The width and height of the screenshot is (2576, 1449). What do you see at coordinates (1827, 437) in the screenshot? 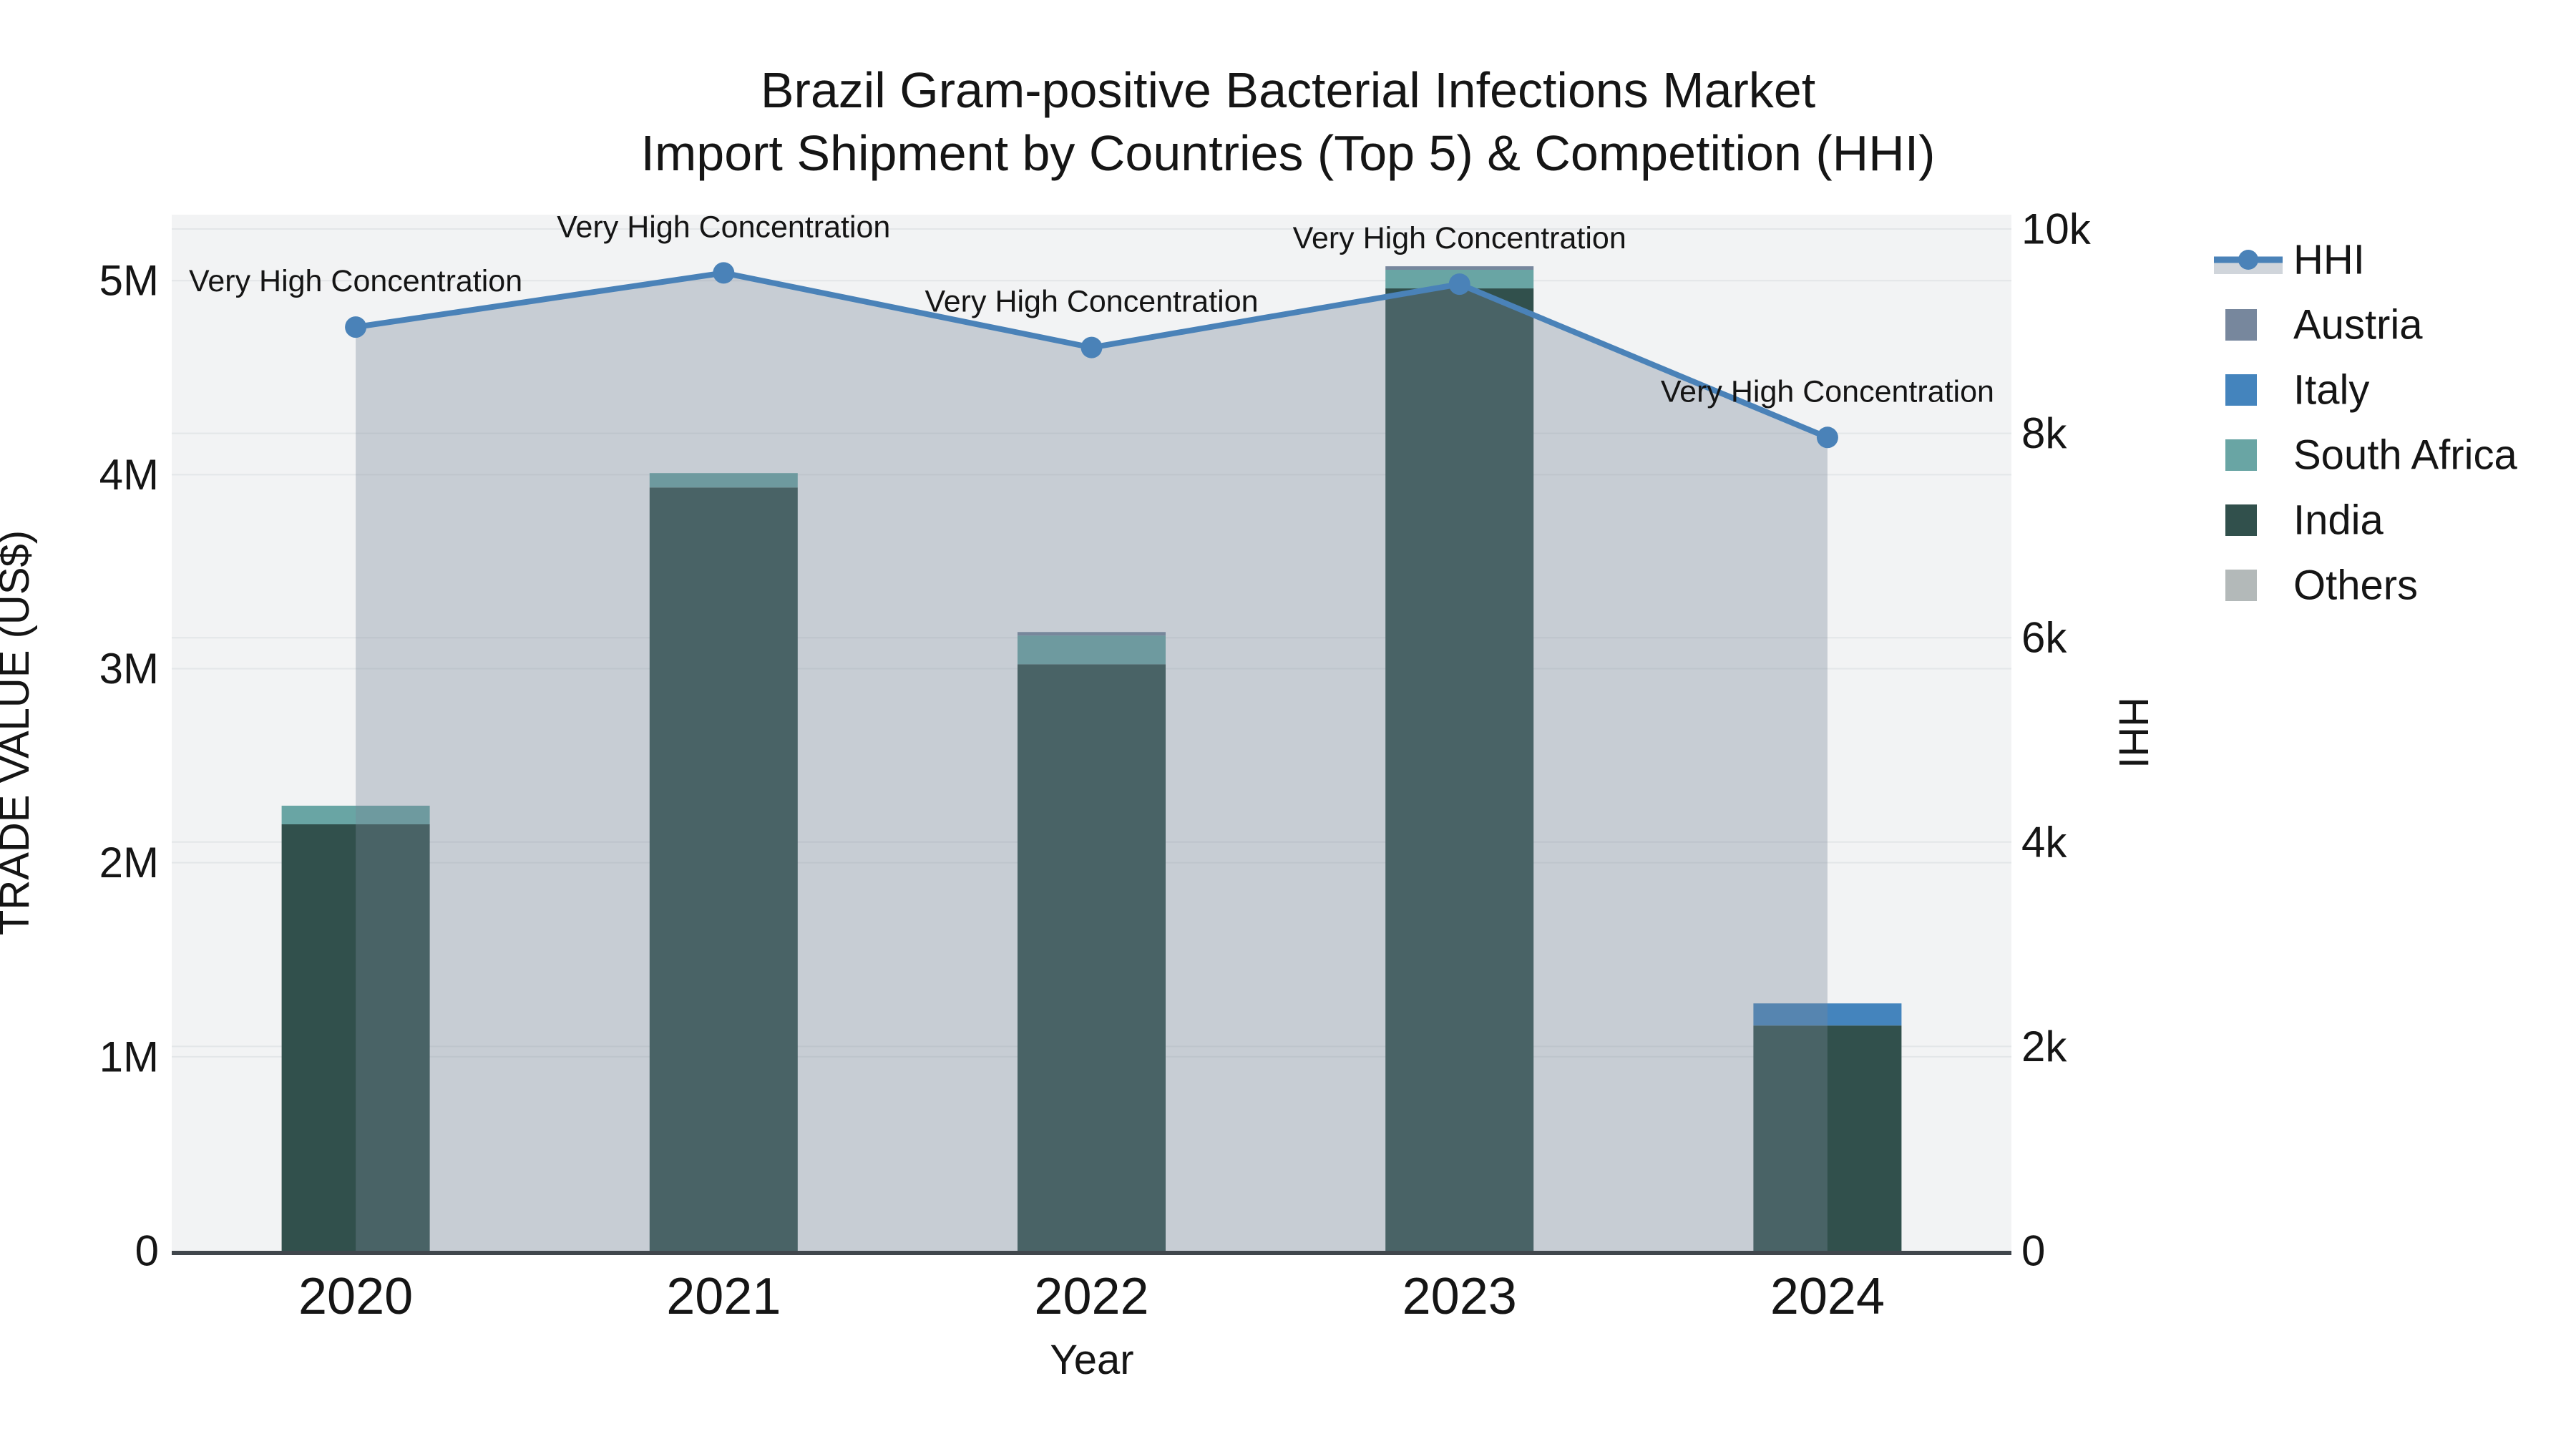
I see `hhi-marker-2024` at bounding box center [1827, 437].